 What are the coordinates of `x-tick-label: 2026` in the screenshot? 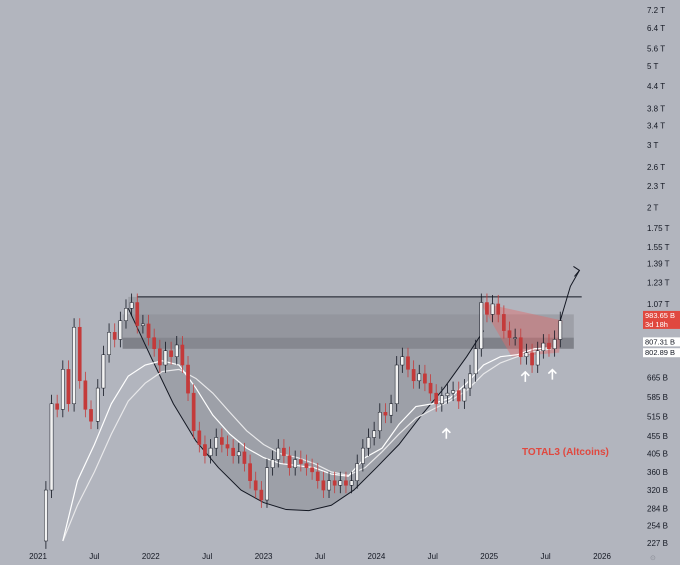 It's located at (602, 556).